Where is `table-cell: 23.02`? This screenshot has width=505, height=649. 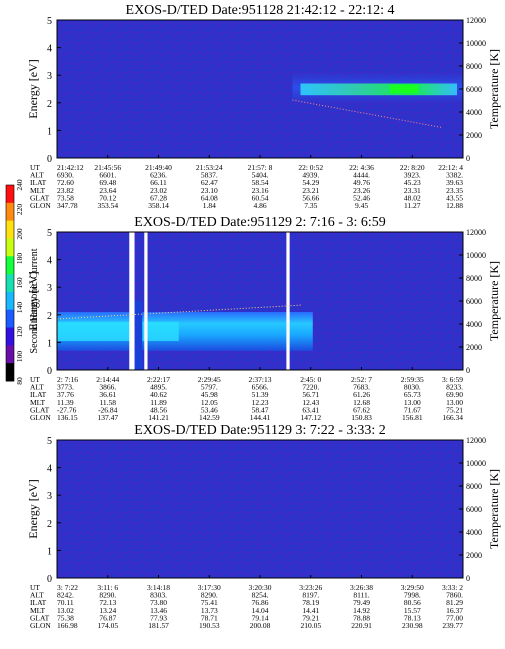 table-cell: 23.02 is located at coordinates (158, 190).